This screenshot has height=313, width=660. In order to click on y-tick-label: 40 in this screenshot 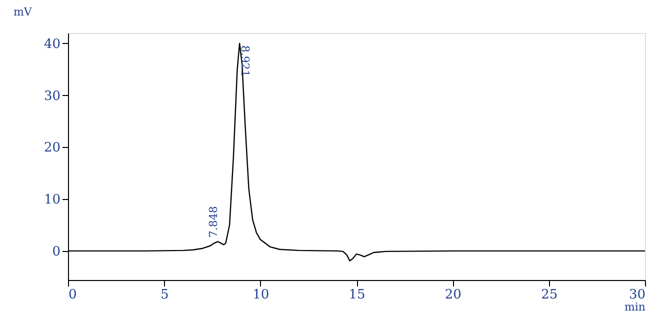, I will do `click(52, 44)`.